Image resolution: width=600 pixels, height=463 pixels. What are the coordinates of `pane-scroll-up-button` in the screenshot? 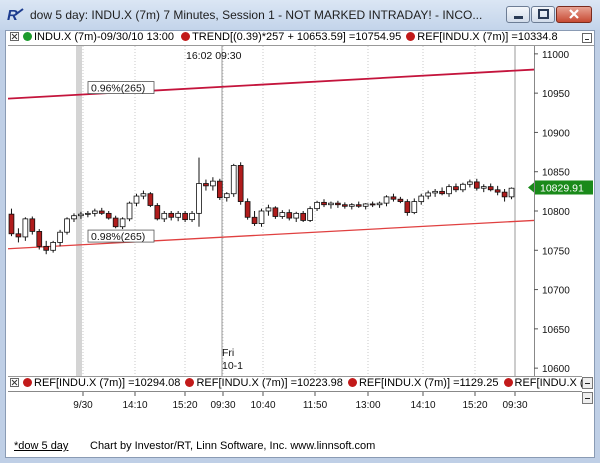 It's located at (587, 383).